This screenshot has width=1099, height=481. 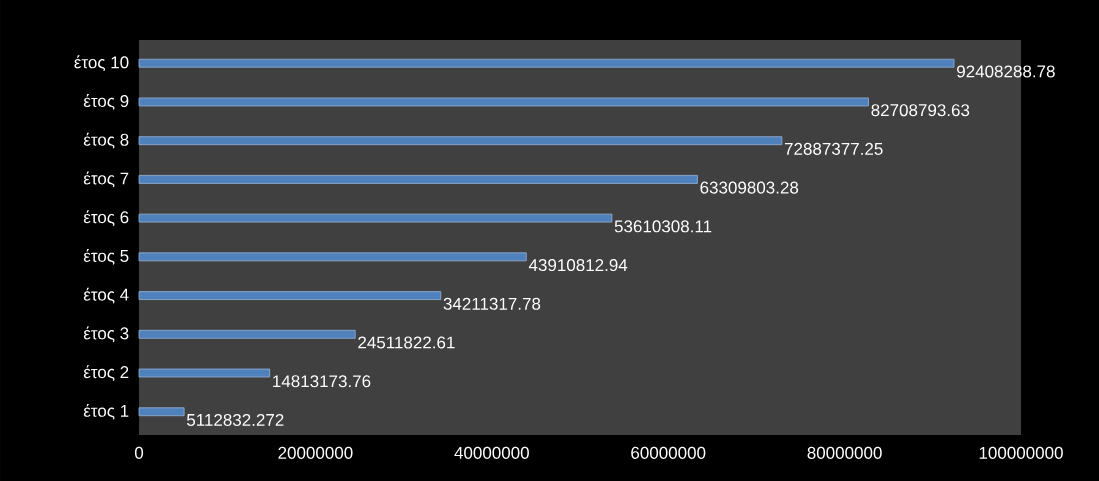 I want to click on y-tick-label: έτος 3, so click(x=106, y=334).